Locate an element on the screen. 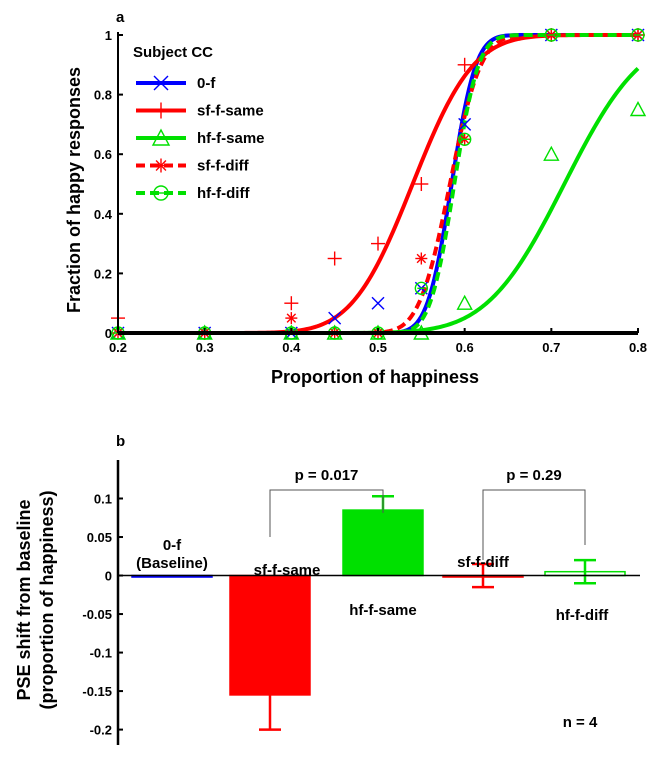  y-tick-label: -0.2 is located at coordinates (101, 730).